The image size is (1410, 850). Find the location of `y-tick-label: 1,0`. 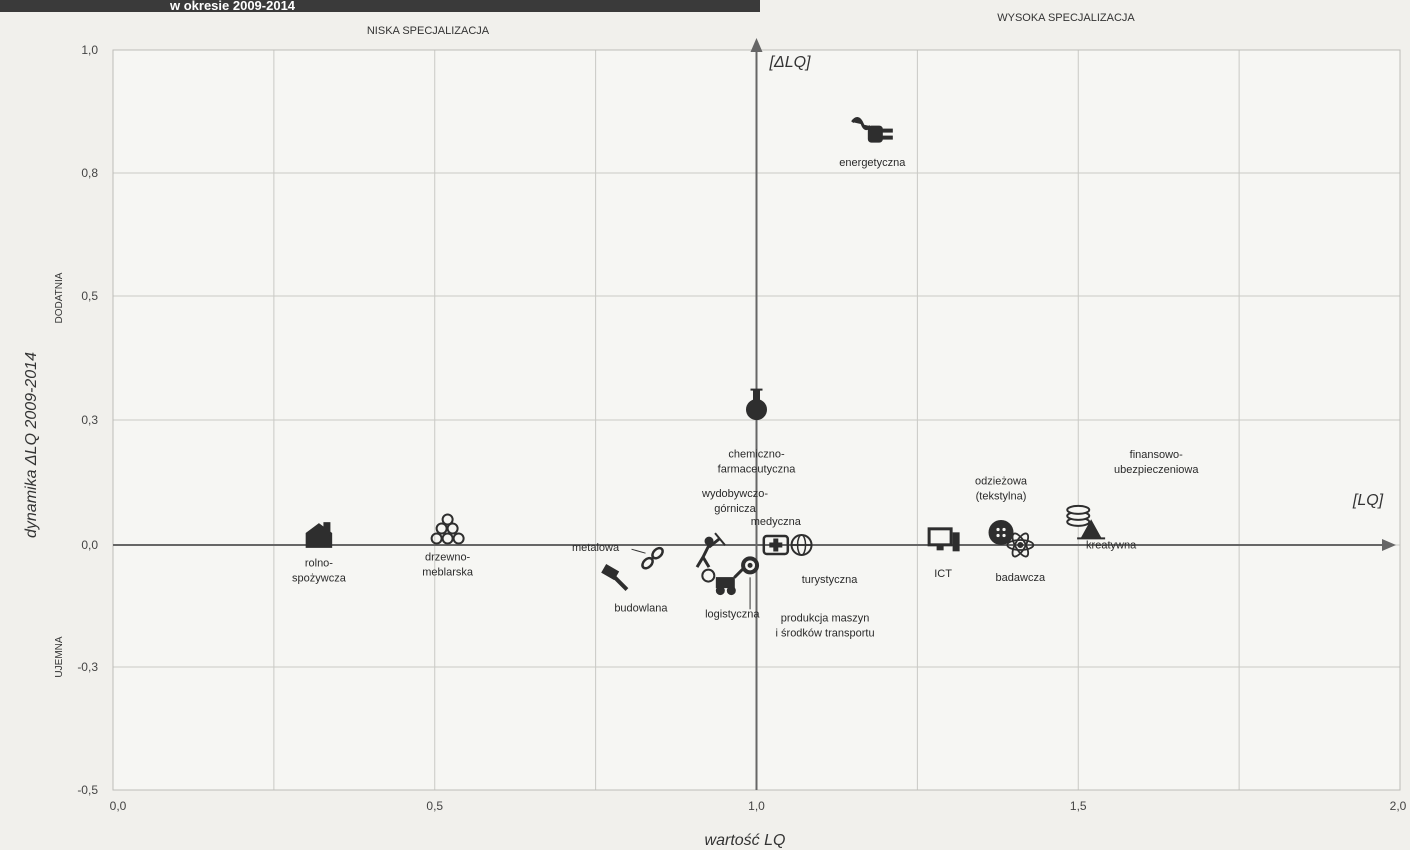

y-tick-label: 1,0 is located at coordinates (89, 50).